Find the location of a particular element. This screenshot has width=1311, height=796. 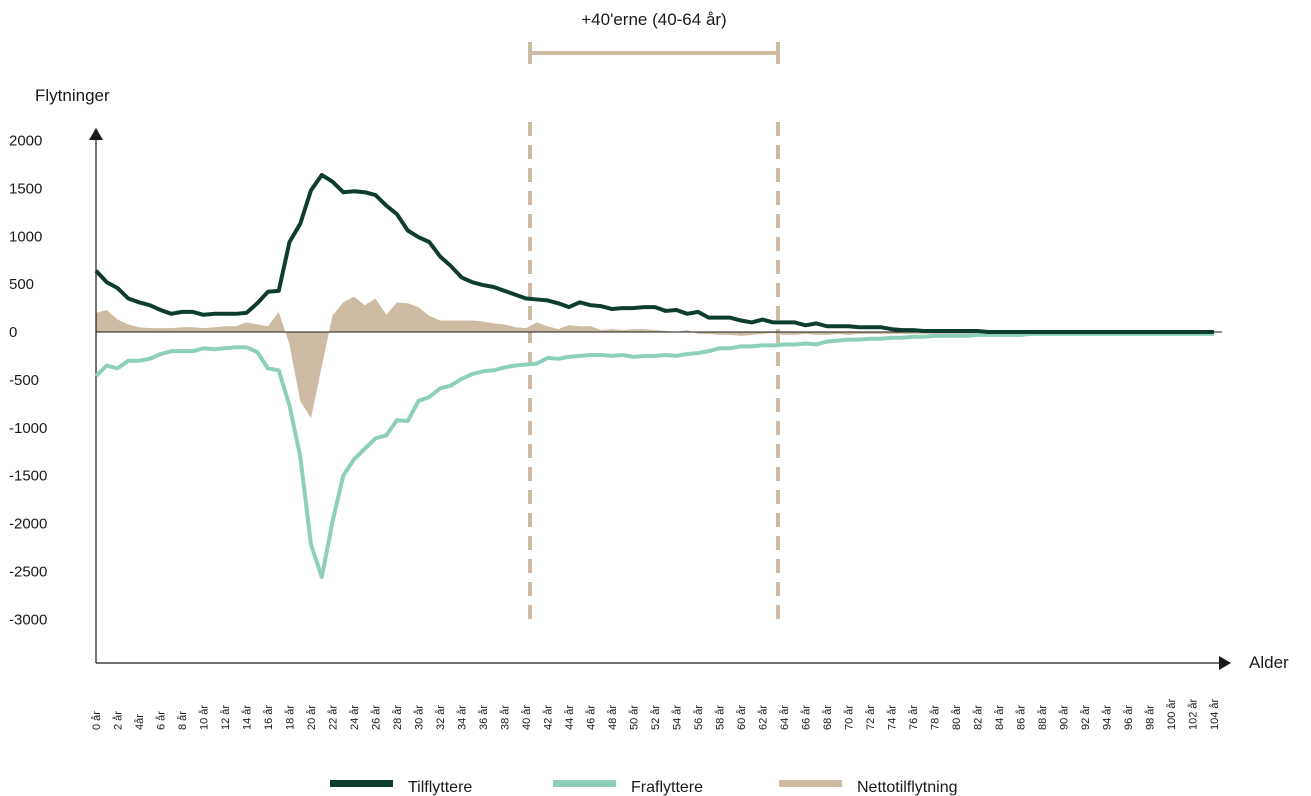

x-tick-label: 6 år is located at coordinates (162, 720).